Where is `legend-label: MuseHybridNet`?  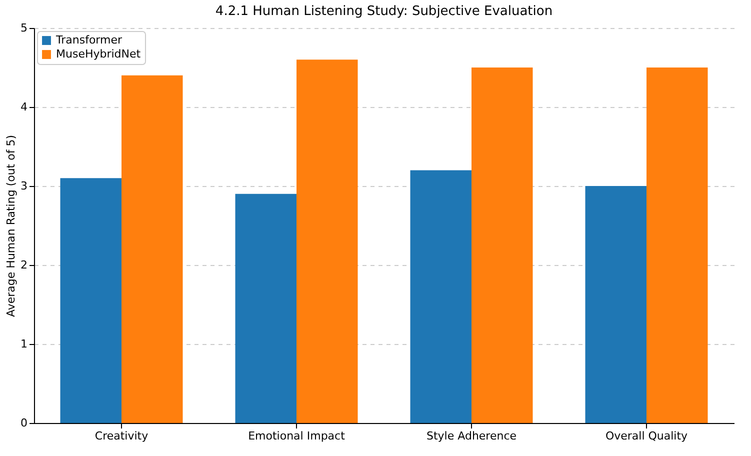
legend-label: MuseHybridNet is located at coordinates (99, 54).